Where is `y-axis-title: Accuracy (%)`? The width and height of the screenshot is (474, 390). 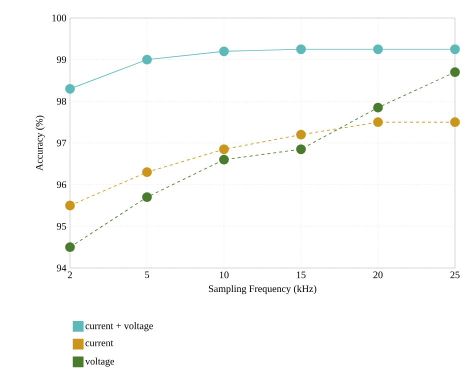
y-axis-title: Accuracy (%) is located at coordinates (40, 143).